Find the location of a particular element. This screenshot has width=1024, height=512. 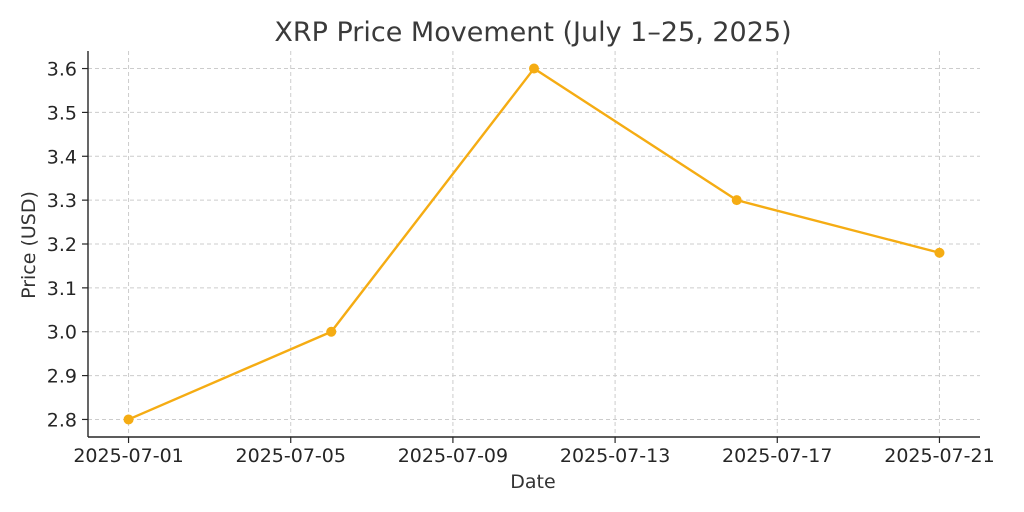

y-tick-label: 2.8 is located at coordinates (62, 420).